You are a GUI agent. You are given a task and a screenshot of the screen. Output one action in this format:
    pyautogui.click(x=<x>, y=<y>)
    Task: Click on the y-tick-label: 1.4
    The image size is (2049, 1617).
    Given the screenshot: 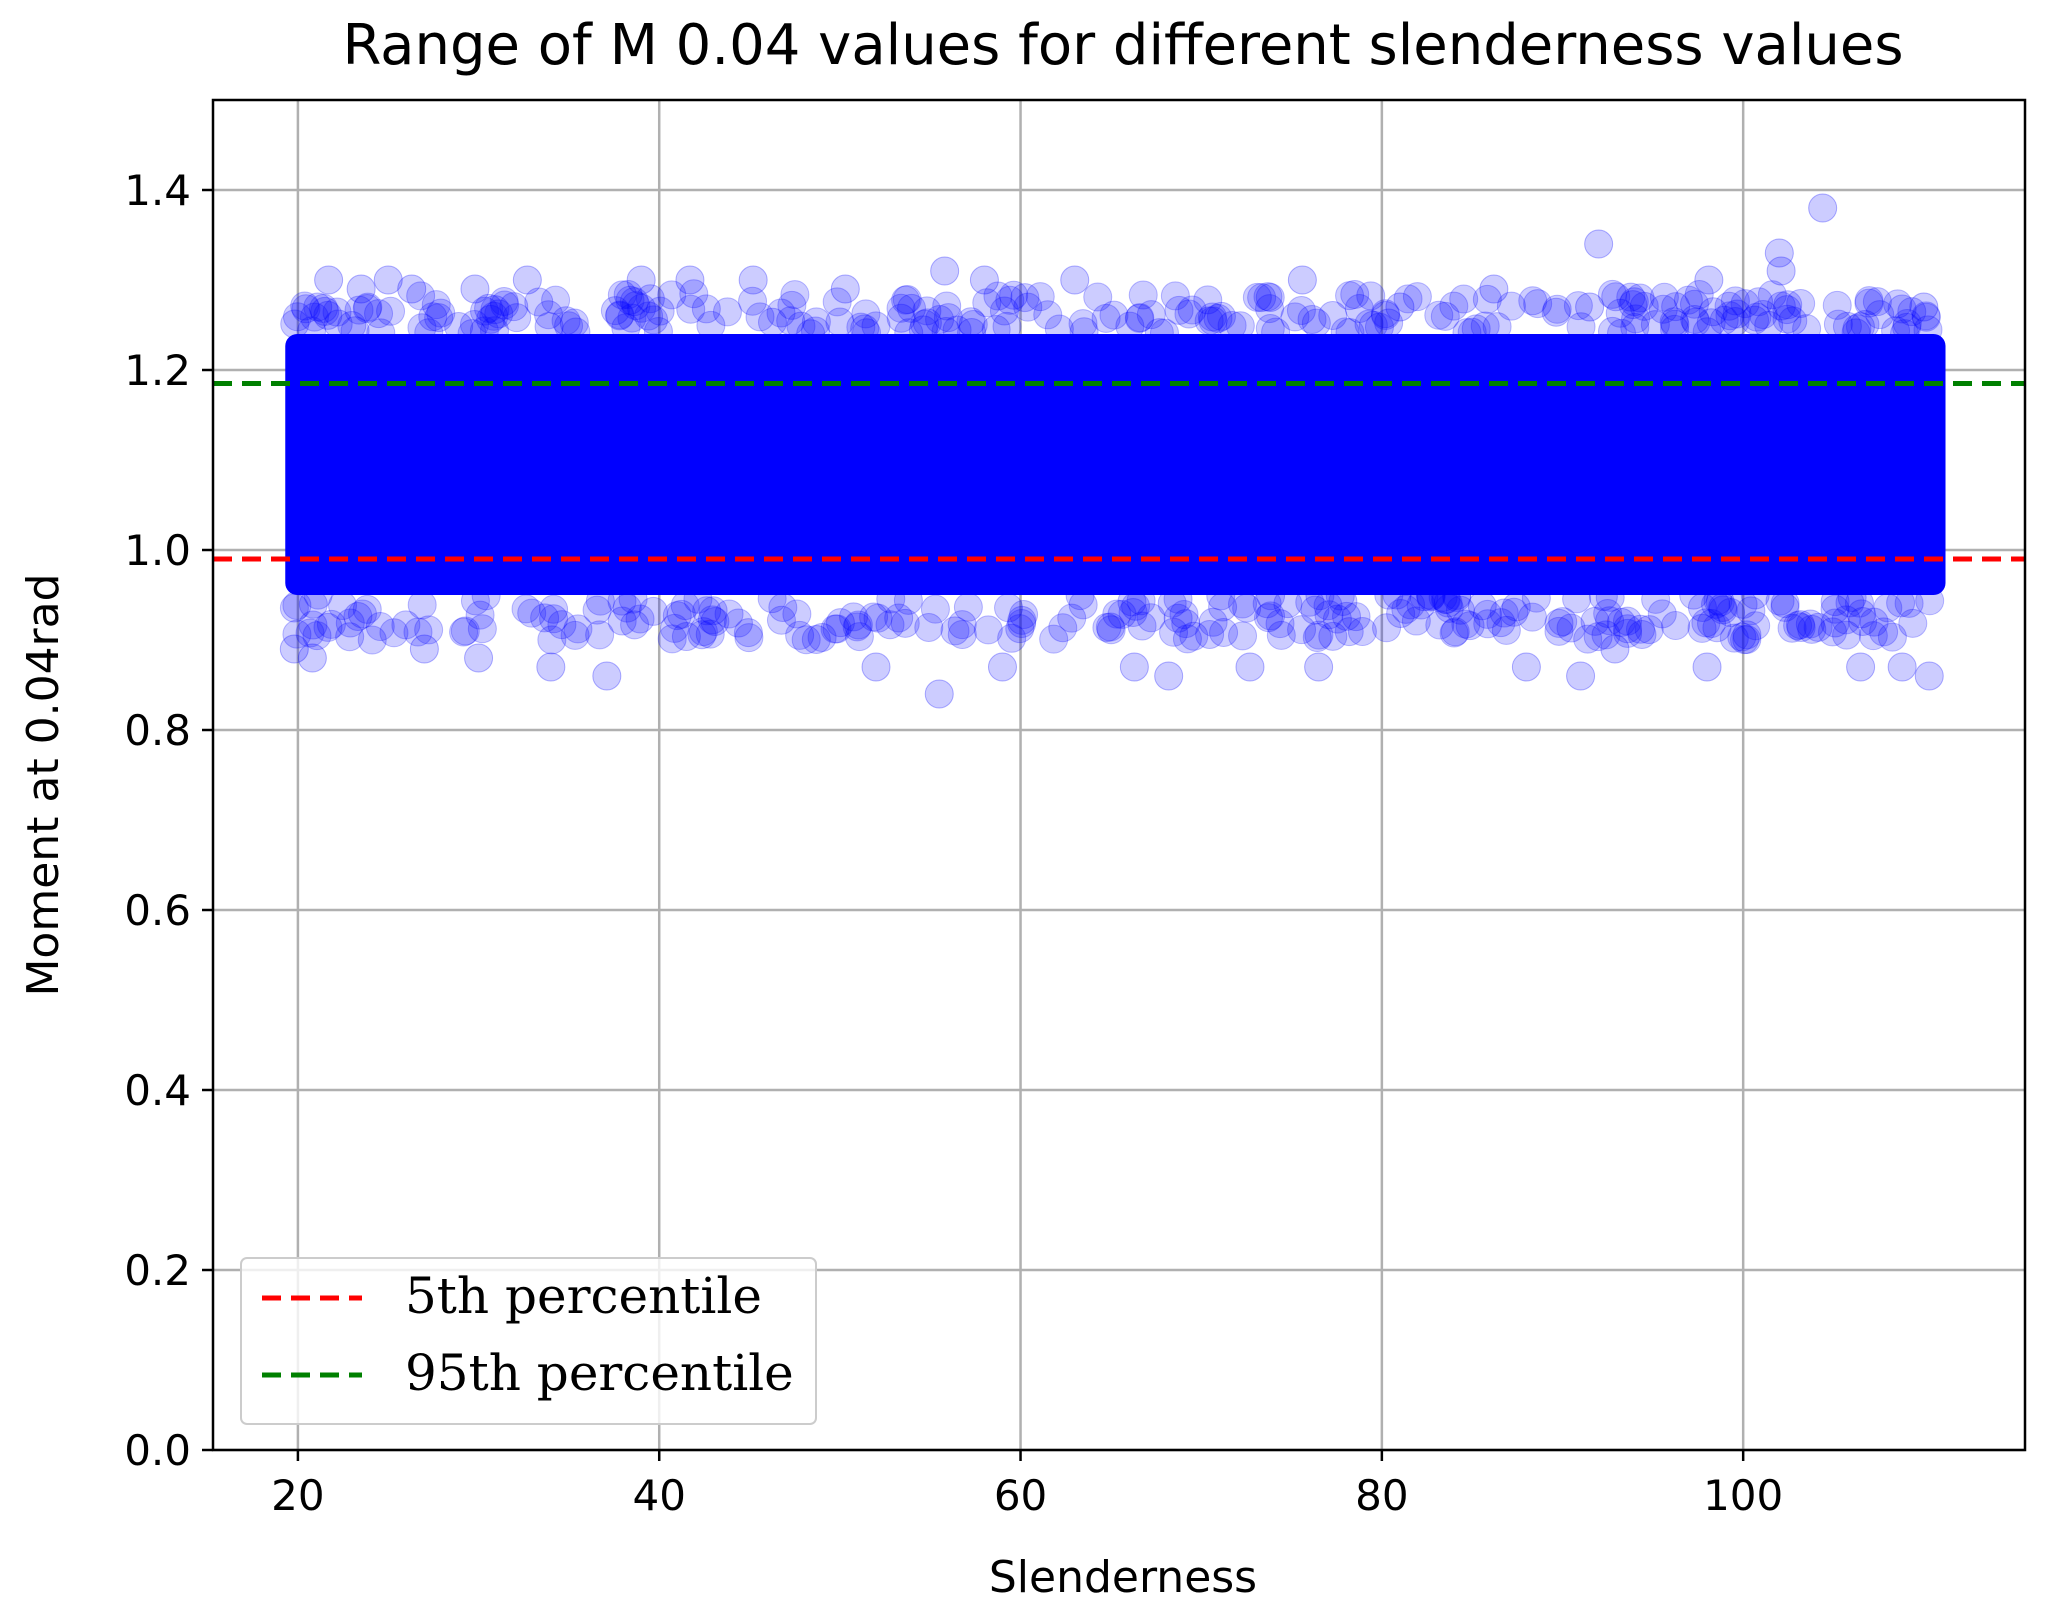 What is the action you would take?
    pyautogui.click(x=157, y=190)
    